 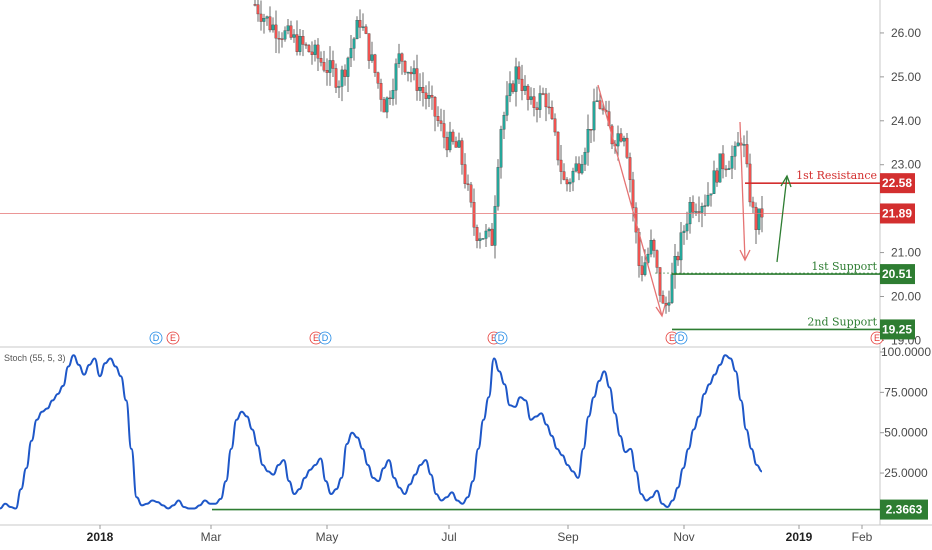 What do you see at coordinates (905, 412) in the screenshot?
I see `stoch-axis: 100.0000 75.0000 50.0000 25.0000` at bounding box center [905, 412].